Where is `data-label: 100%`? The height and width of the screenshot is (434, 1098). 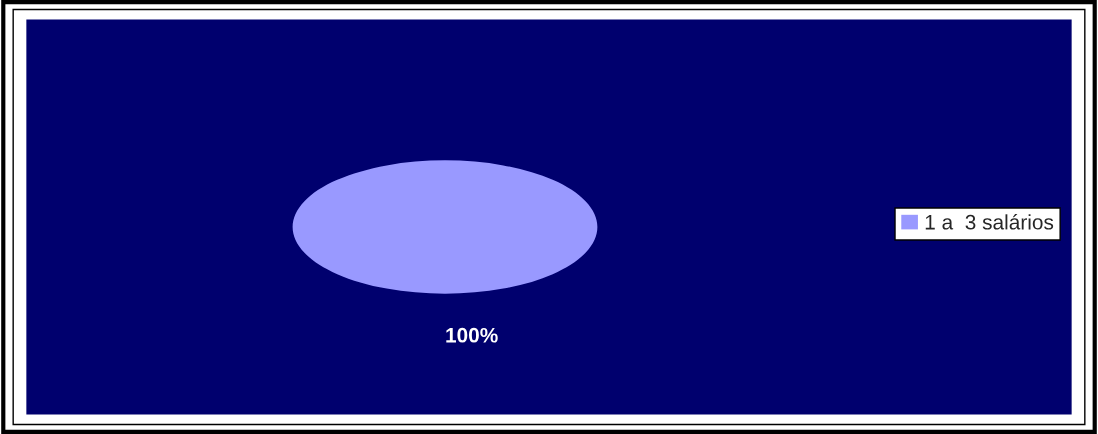
data-label: 100% is located at coordinates (472, 335).